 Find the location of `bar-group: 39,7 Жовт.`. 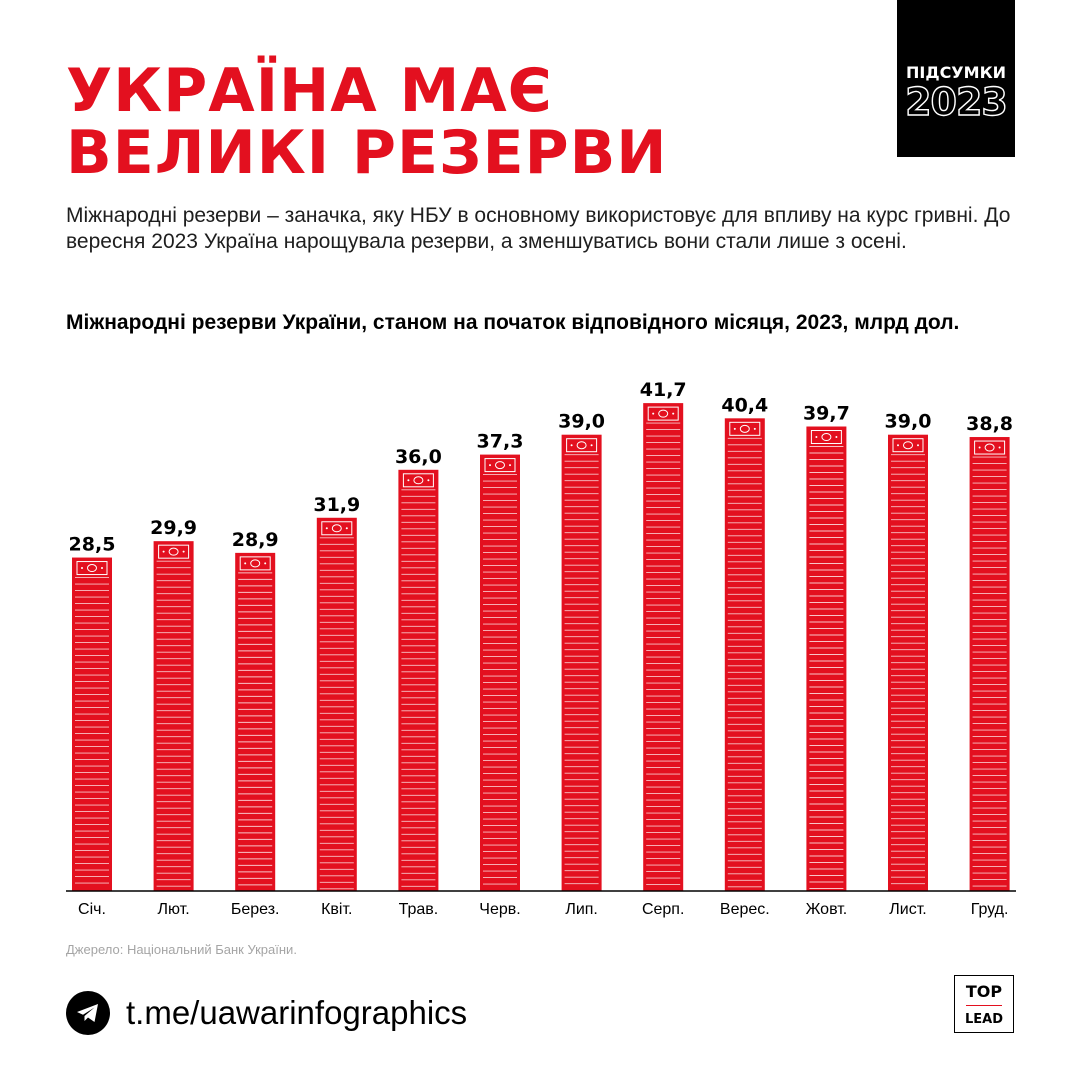

bar-group: 39,7 Жовт. is located at coordinates (826, 660).